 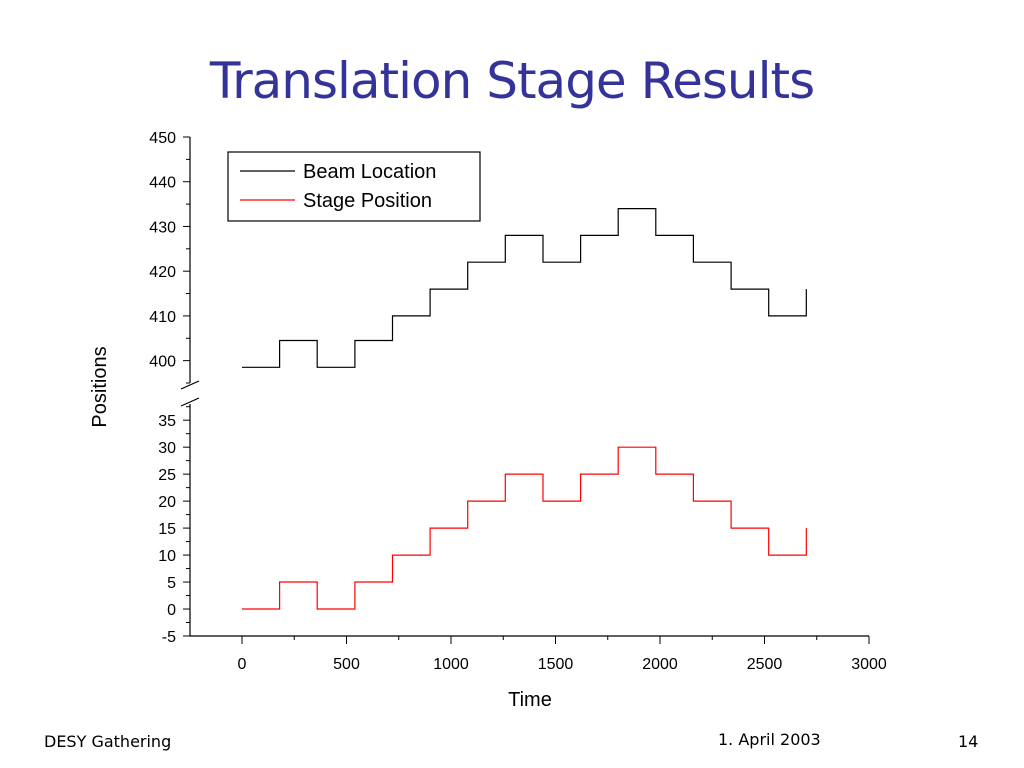 What do you see at coordinates (169, 637) in the screenshot?
I see `y-lower-tick-label: -5` at bounding box center [169, 637].